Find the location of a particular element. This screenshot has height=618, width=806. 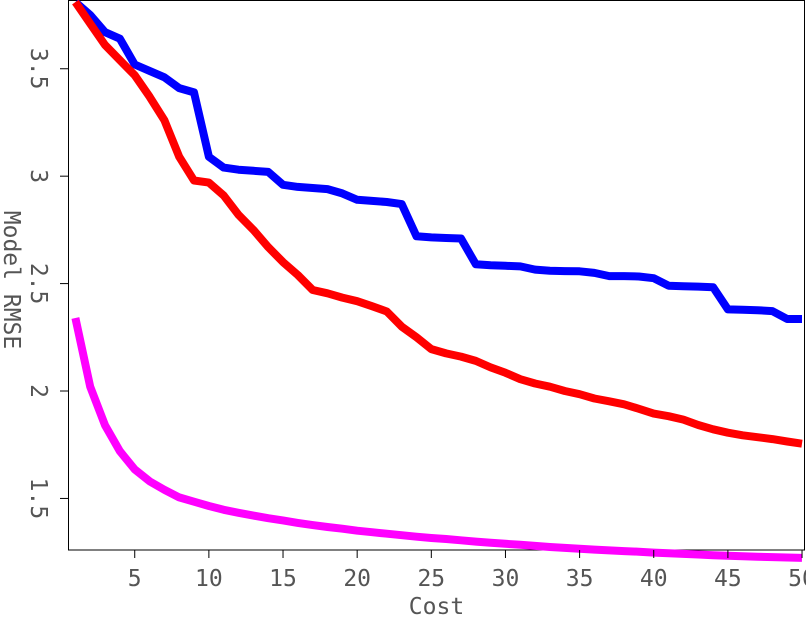

x-tick-label: 40 is located at coordinates (654, 579).